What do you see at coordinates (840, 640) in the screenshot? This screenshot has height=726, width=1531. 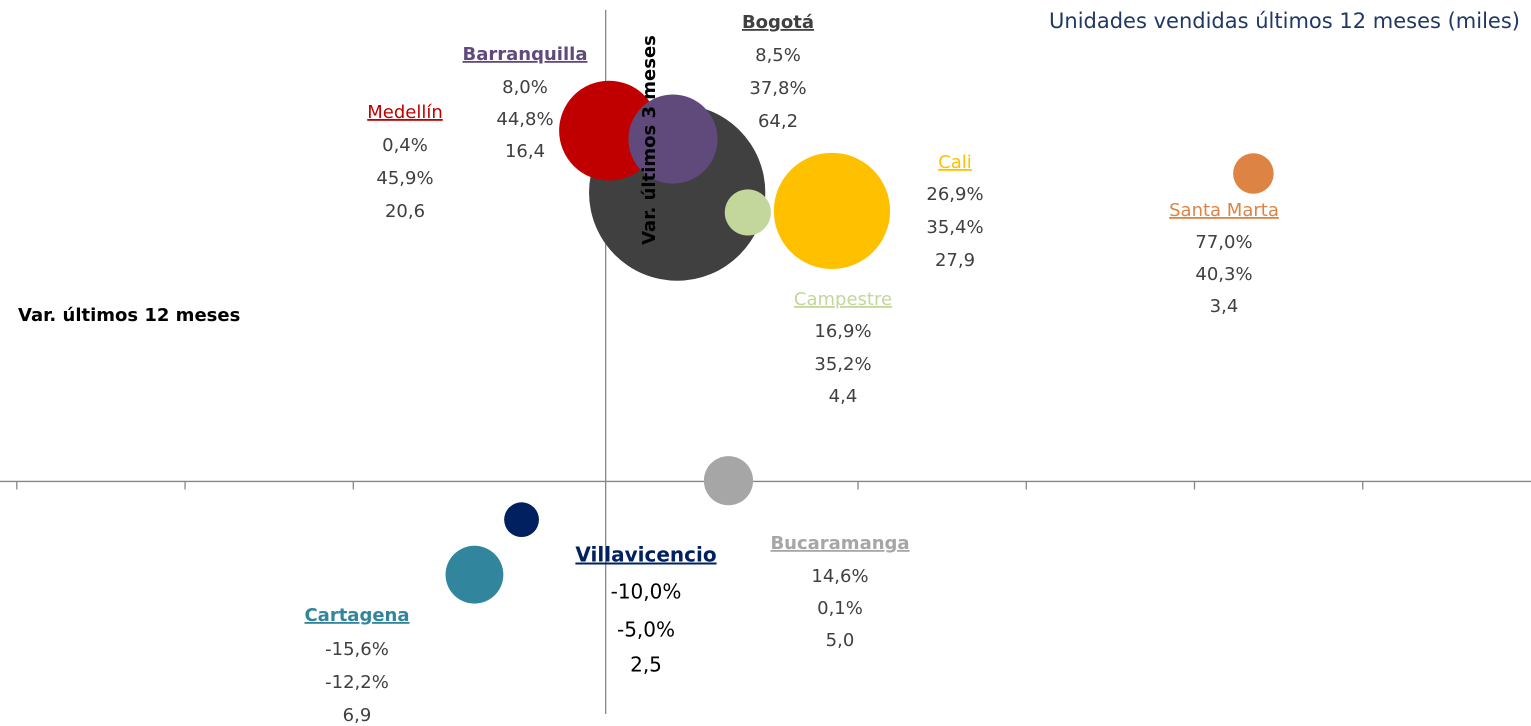 I see `data-label: 5,0` at bounding box center [840, 640].